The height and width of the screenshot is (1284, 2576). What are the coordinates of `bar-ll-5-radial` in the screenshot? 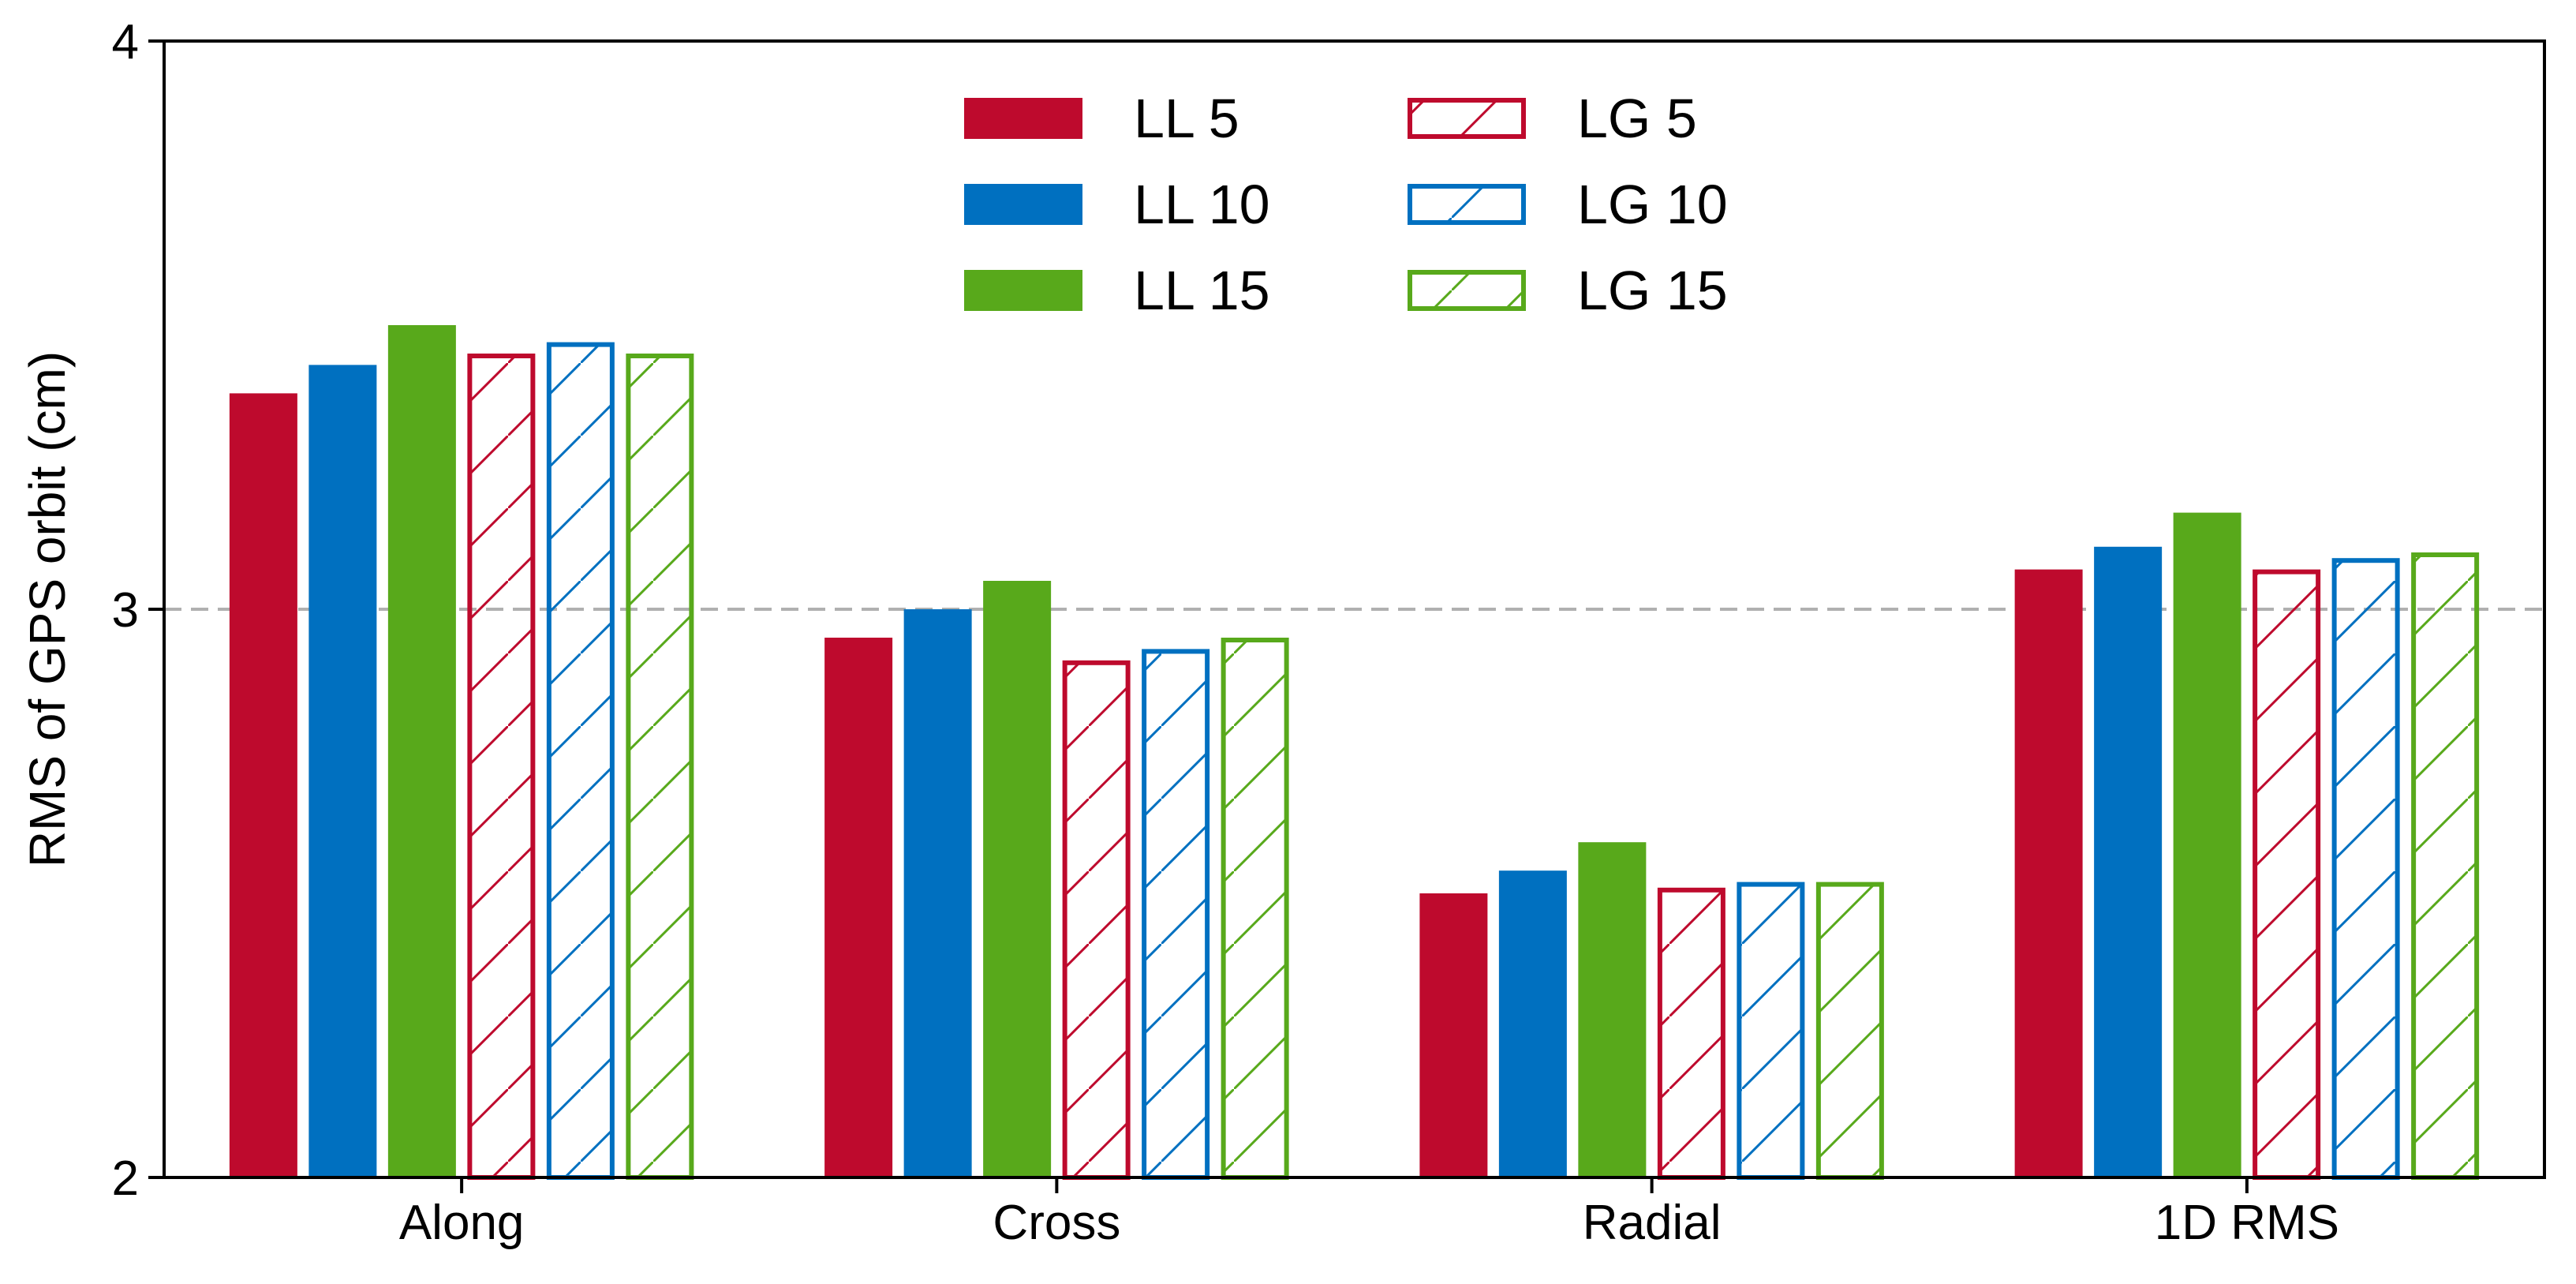 It's located at (1453, 1035).